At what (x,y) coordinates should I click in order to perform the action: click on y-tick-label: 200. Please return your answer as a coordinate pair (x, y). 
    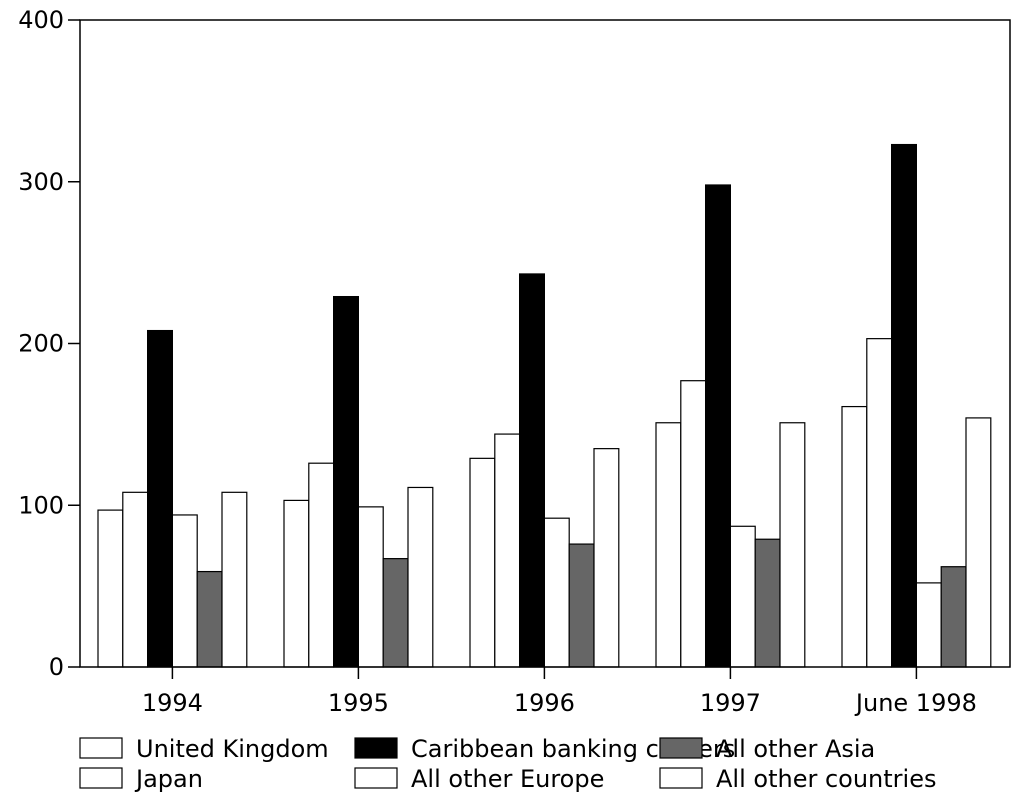
    Looking at the image, I should click on (41, 344).